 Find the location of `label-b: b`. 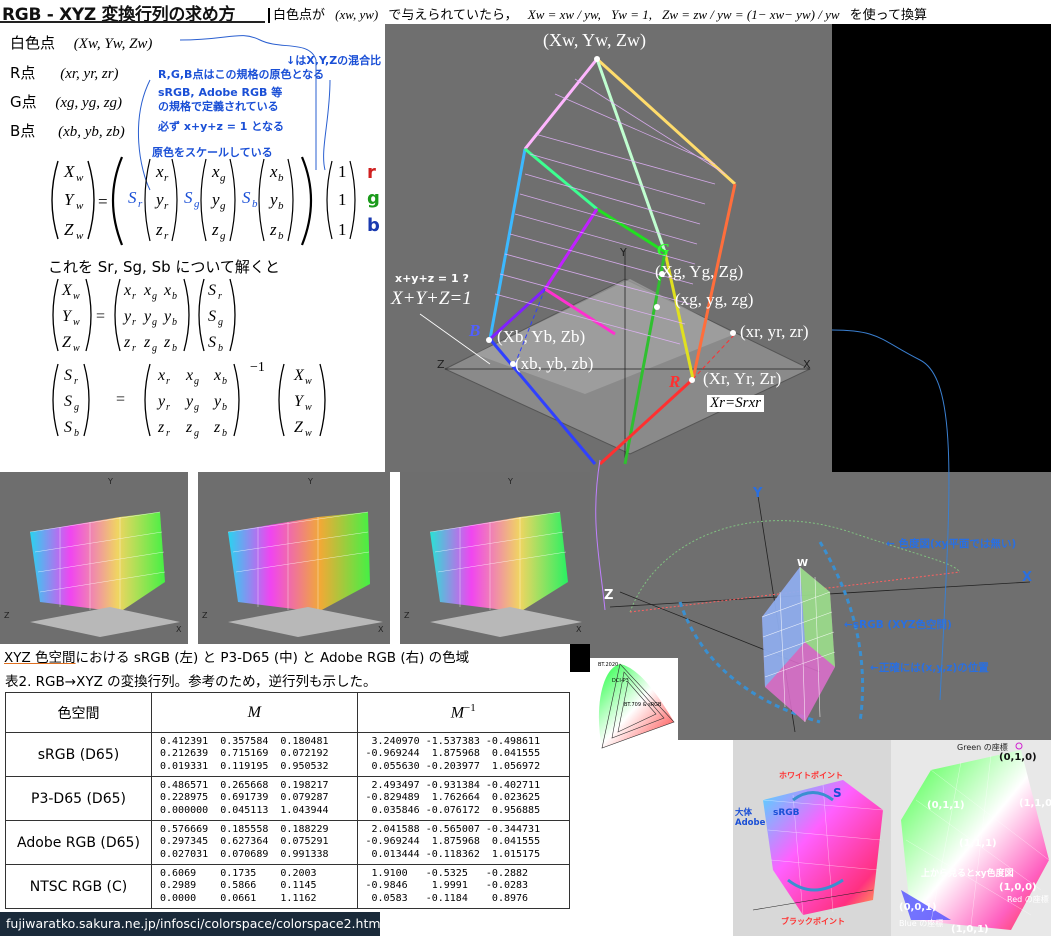

label-b: b is located at coordinates (373, 225).